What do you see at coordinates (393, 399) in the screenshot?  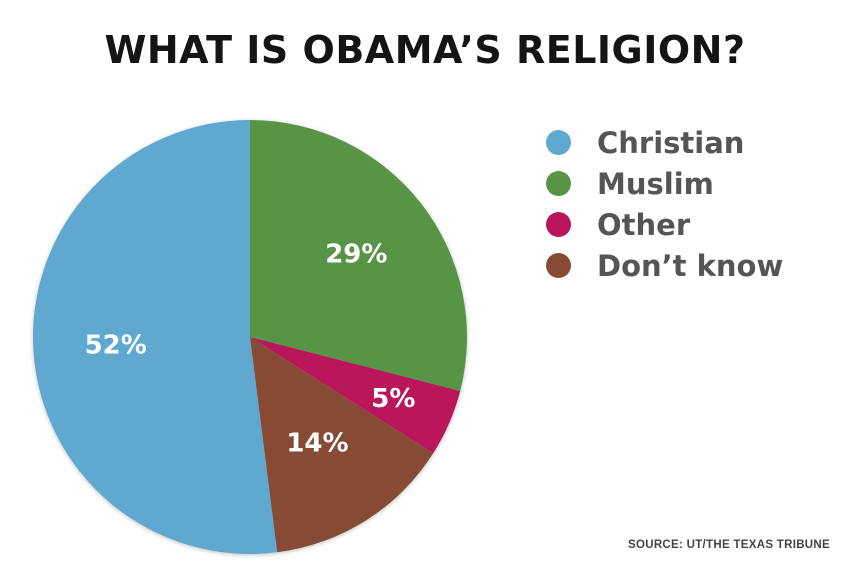 I see `slice-label-other: 5%` at bounding box center [393, 399].